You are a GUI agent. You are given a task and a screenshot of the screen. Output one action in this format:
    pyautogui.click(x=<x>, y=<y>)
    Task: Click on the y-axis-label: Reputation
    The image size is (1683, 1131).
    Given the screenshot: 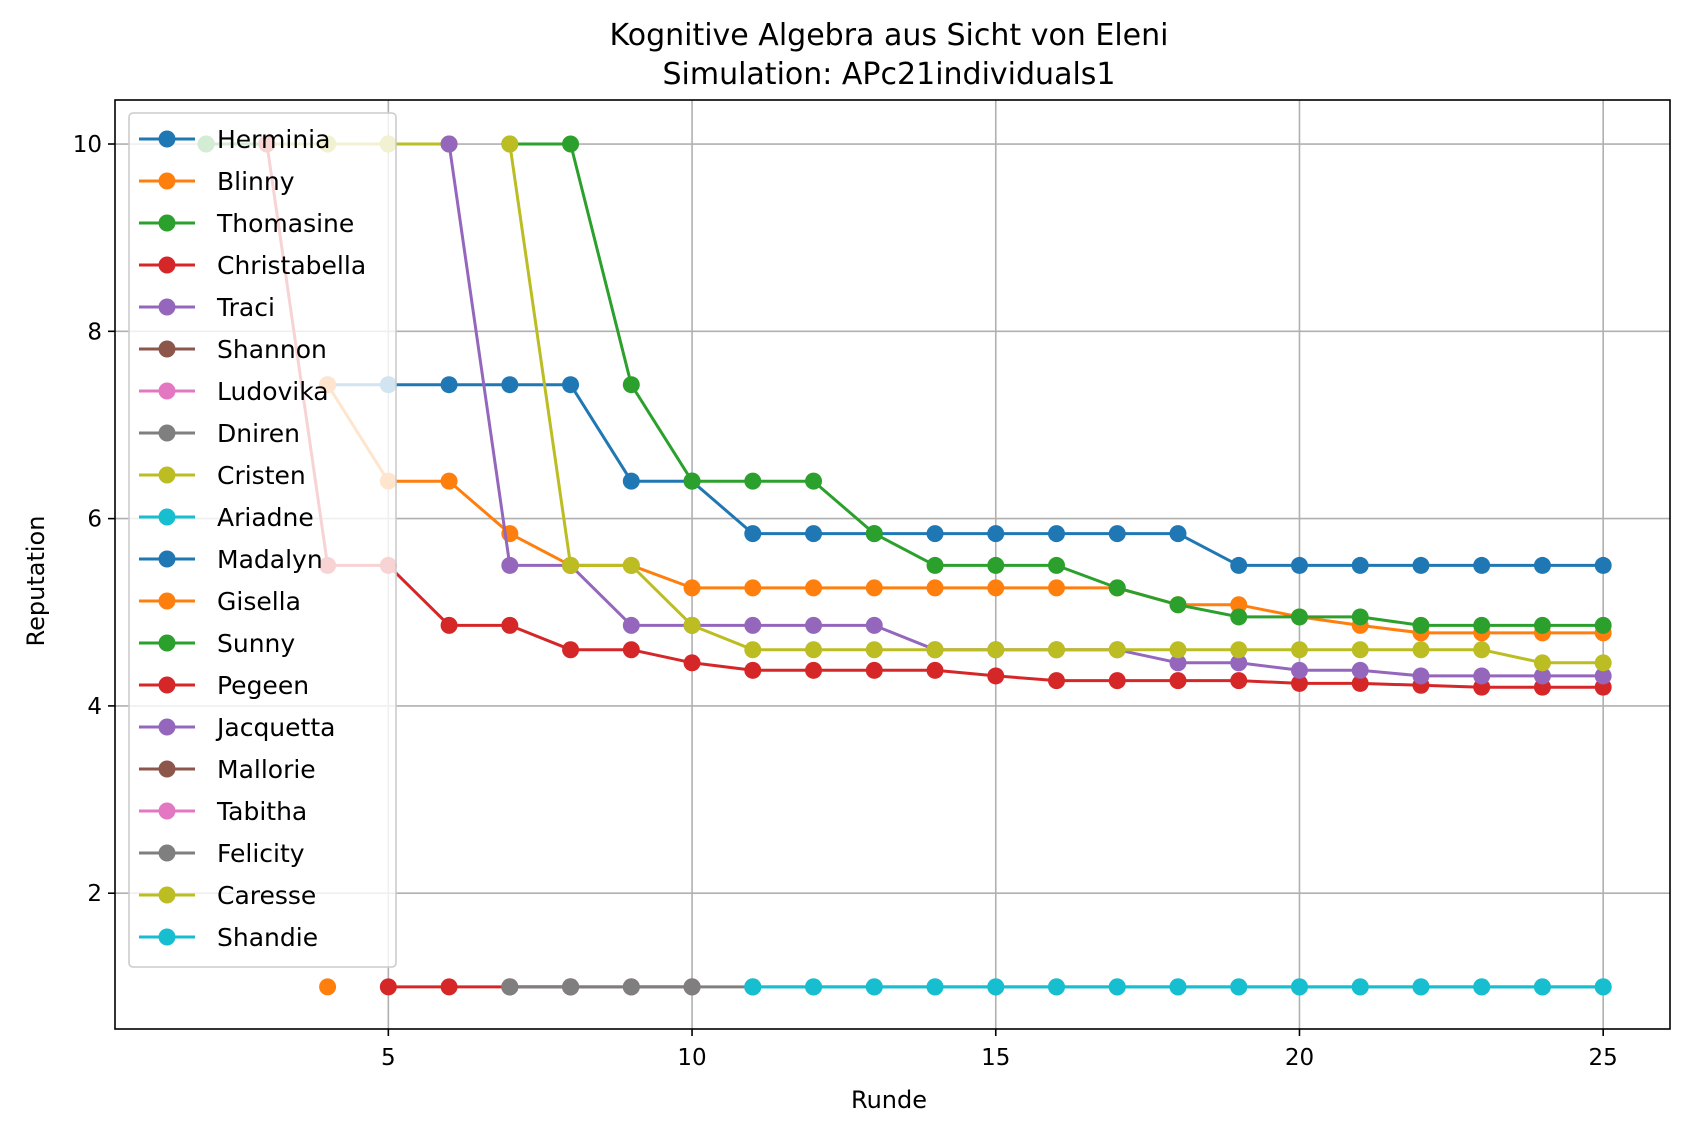 What is the action you would take?
    pyautogui.click(x=36, y=581)
    